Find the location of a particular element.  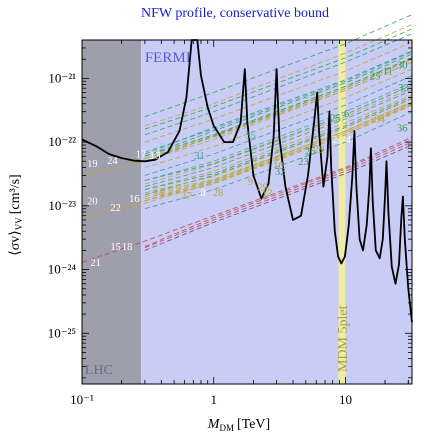

curve-label-33: 33 is located at coordinates (403, 88).